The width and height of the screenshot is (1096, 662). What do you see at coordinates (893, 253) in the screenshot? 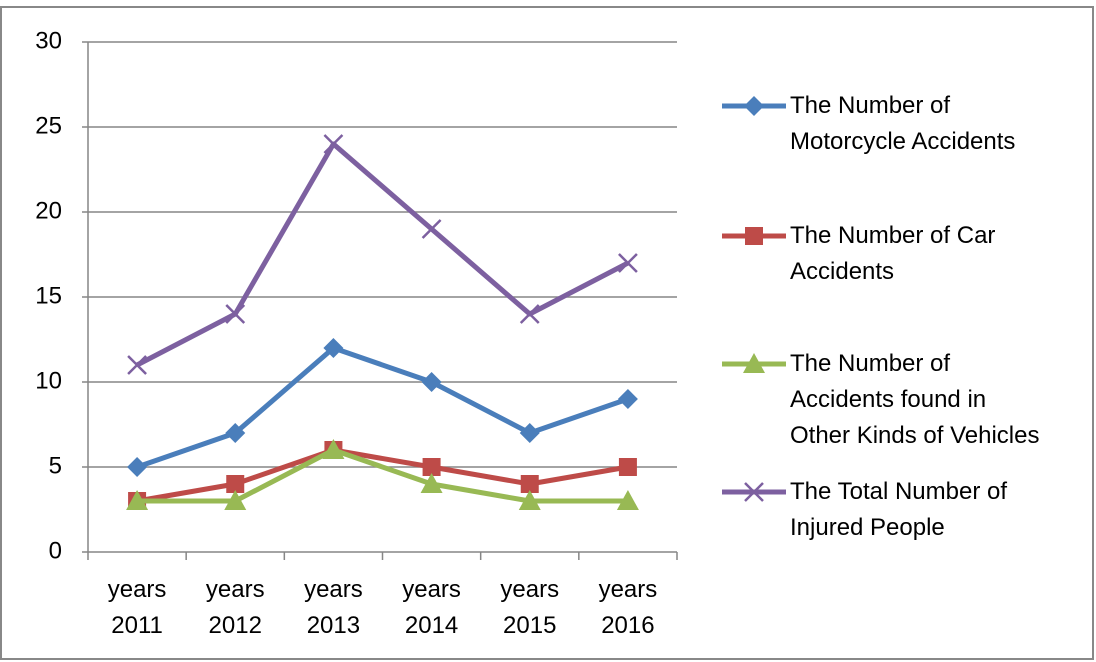
I see `legend-label: The Number of Car Accidents` at bounding box center [893, 253].